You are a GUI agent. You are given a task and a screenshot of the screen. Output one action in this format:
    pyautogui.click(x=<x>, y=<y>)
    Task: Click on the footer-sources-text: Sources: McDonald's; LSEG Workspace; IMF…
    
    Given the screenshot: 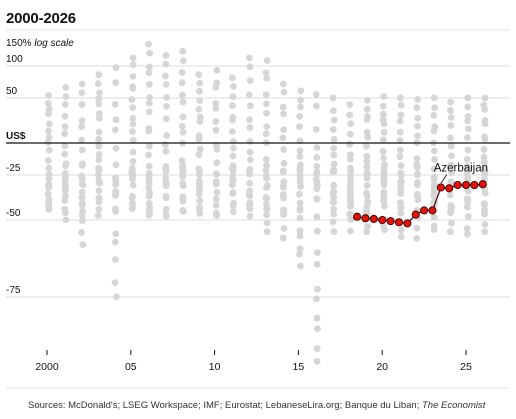 What is the action you would take?
    pyautogui.click(x=224, y=405)
    